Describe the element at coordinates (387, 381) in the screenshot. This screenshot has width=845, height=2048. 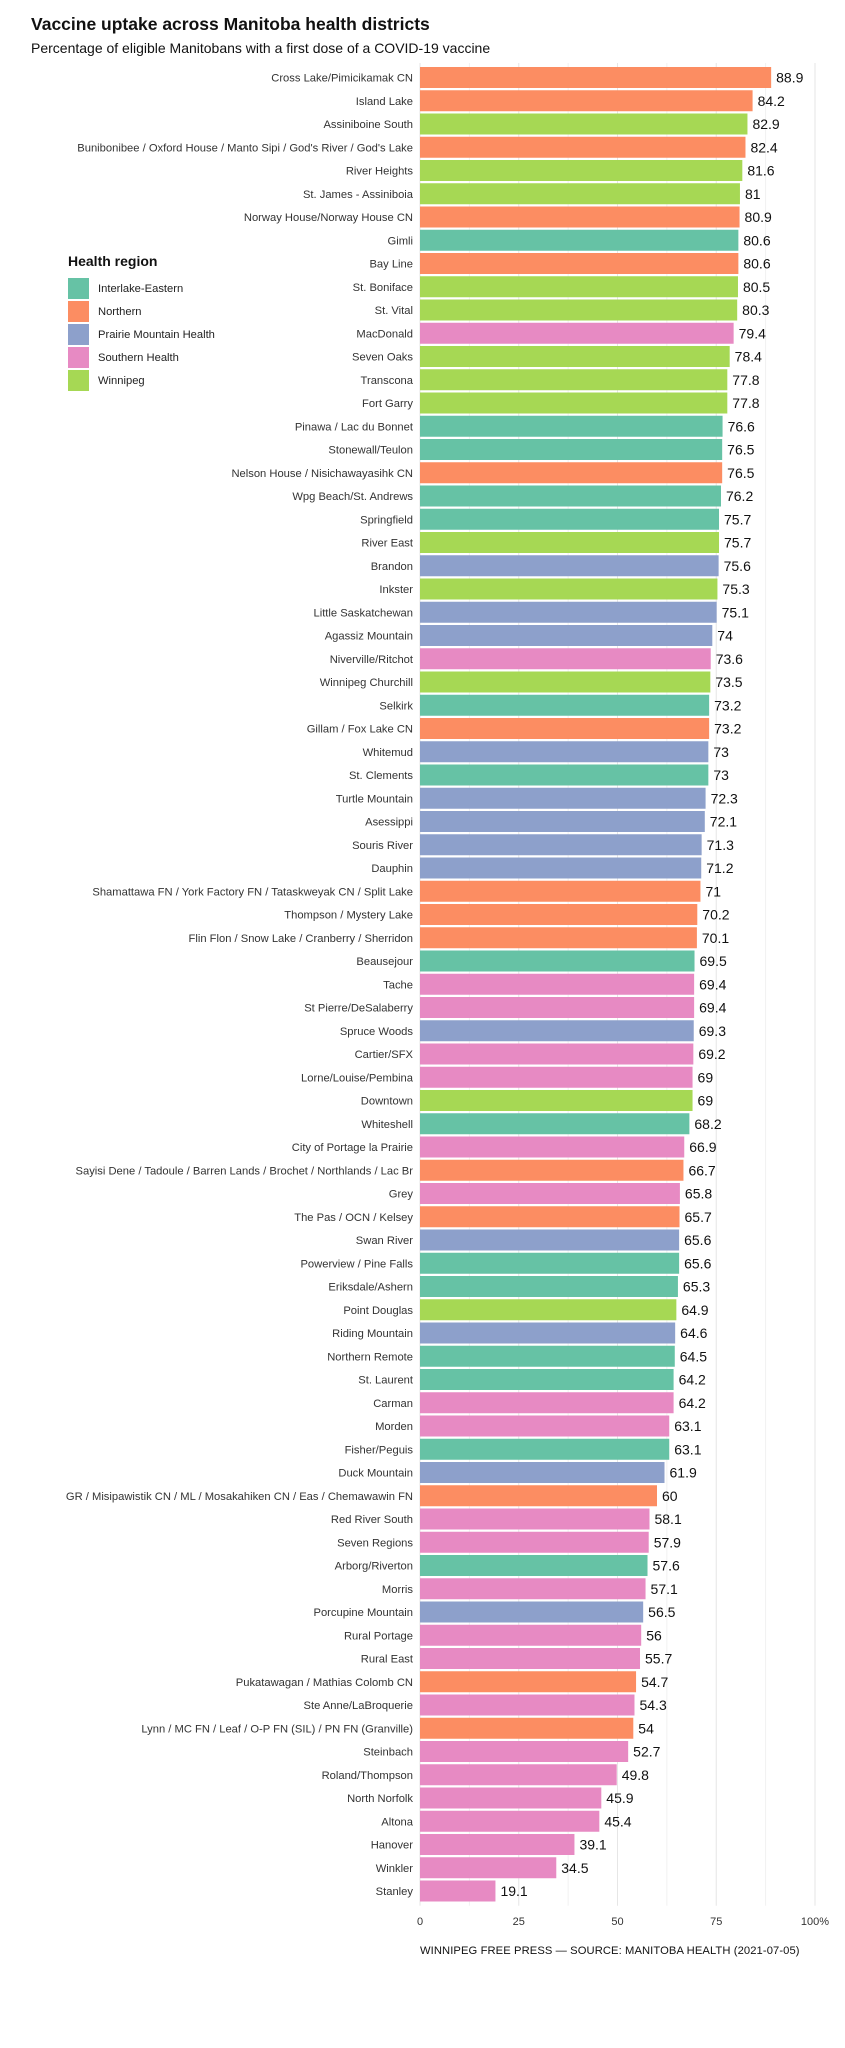
I see `bar-category-label: Transcona` at that location.